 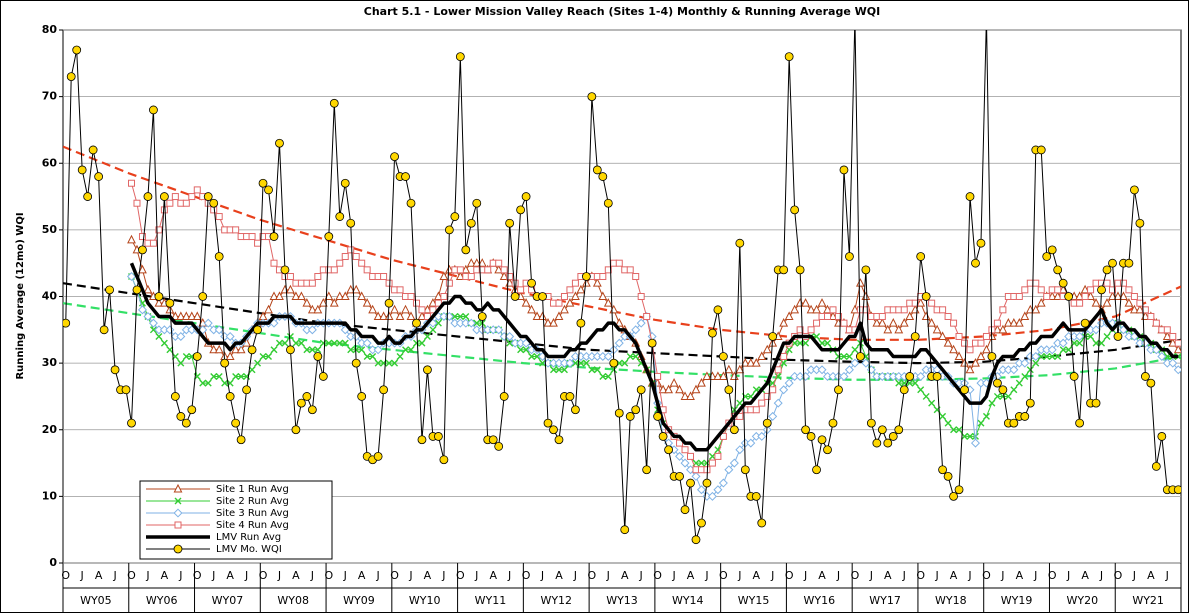 What do you see at coordinates (50, 296) in the screenshot?
I see `y-tick-label: 40` at bounding box center [50, 296].